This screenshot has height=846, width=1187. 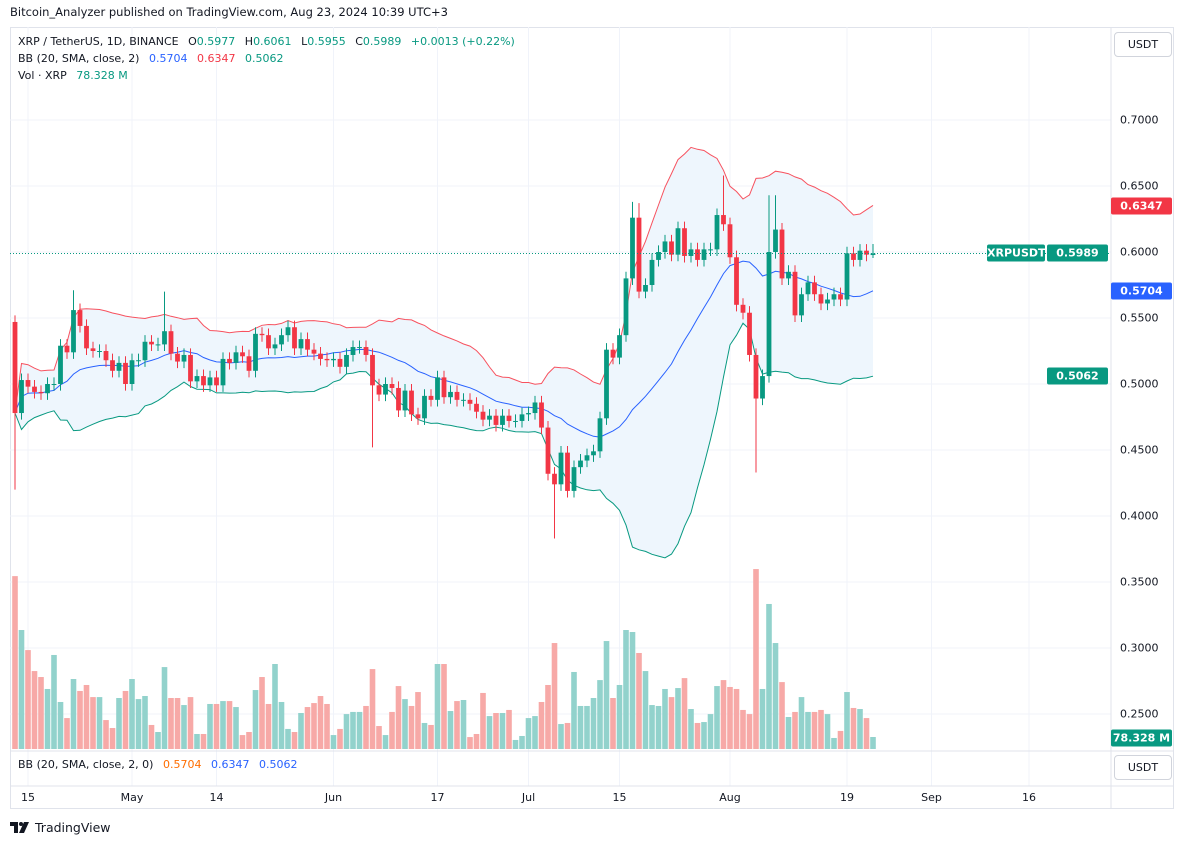 I want to click on tradingview-logo-icon, so click(x=19, y=827).